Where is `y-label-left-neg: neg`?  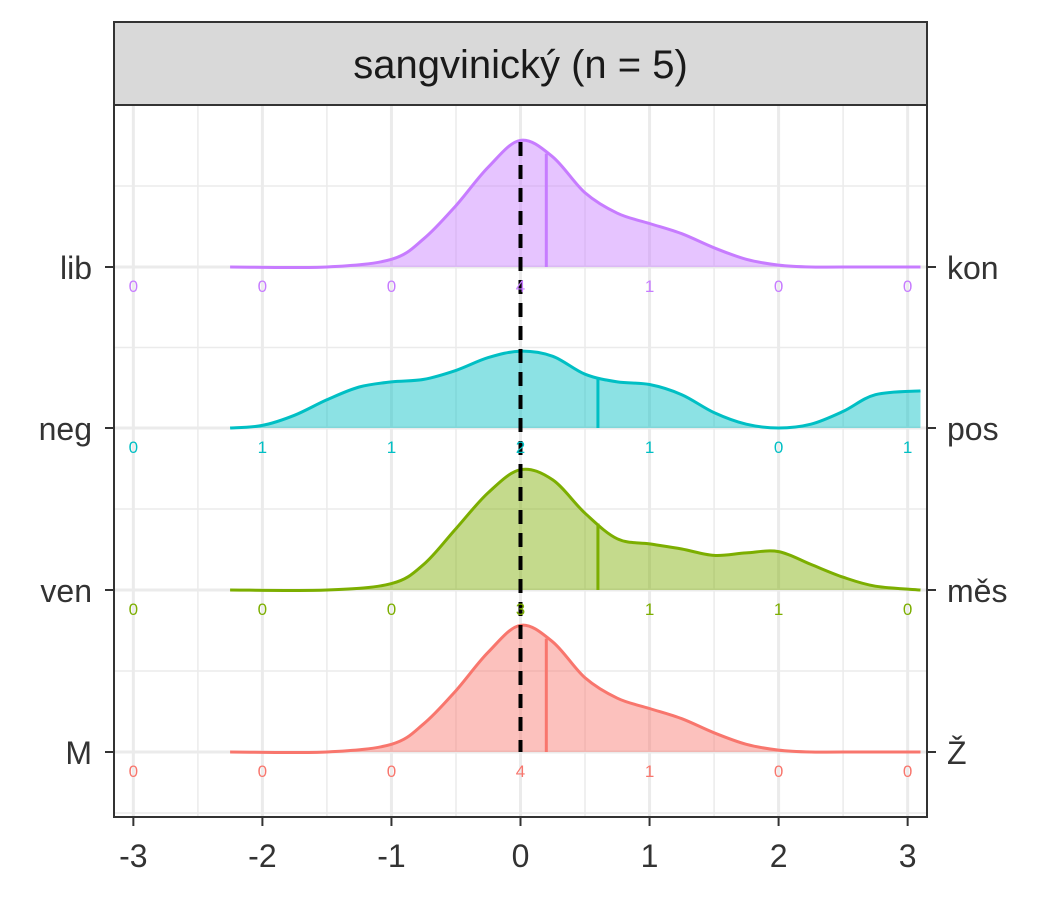
y-label-left-neg: neg is located at coordinates (65, 429).